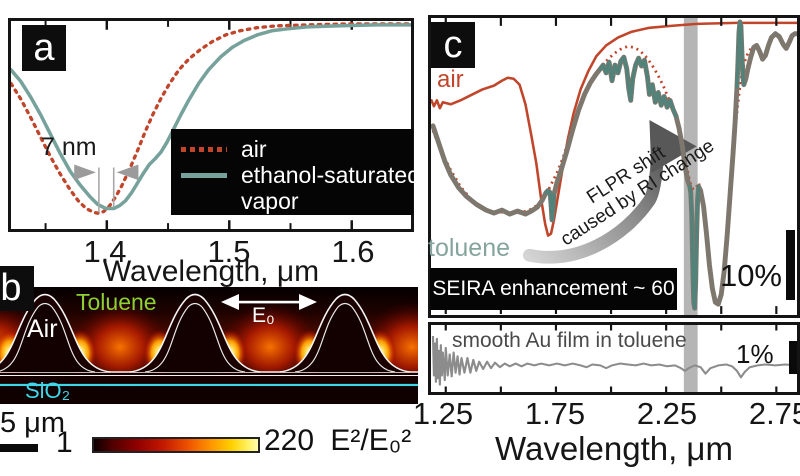  Describe the element at coordinates (106, 188) in the screenshot. I see `shift-indicator` at that location.